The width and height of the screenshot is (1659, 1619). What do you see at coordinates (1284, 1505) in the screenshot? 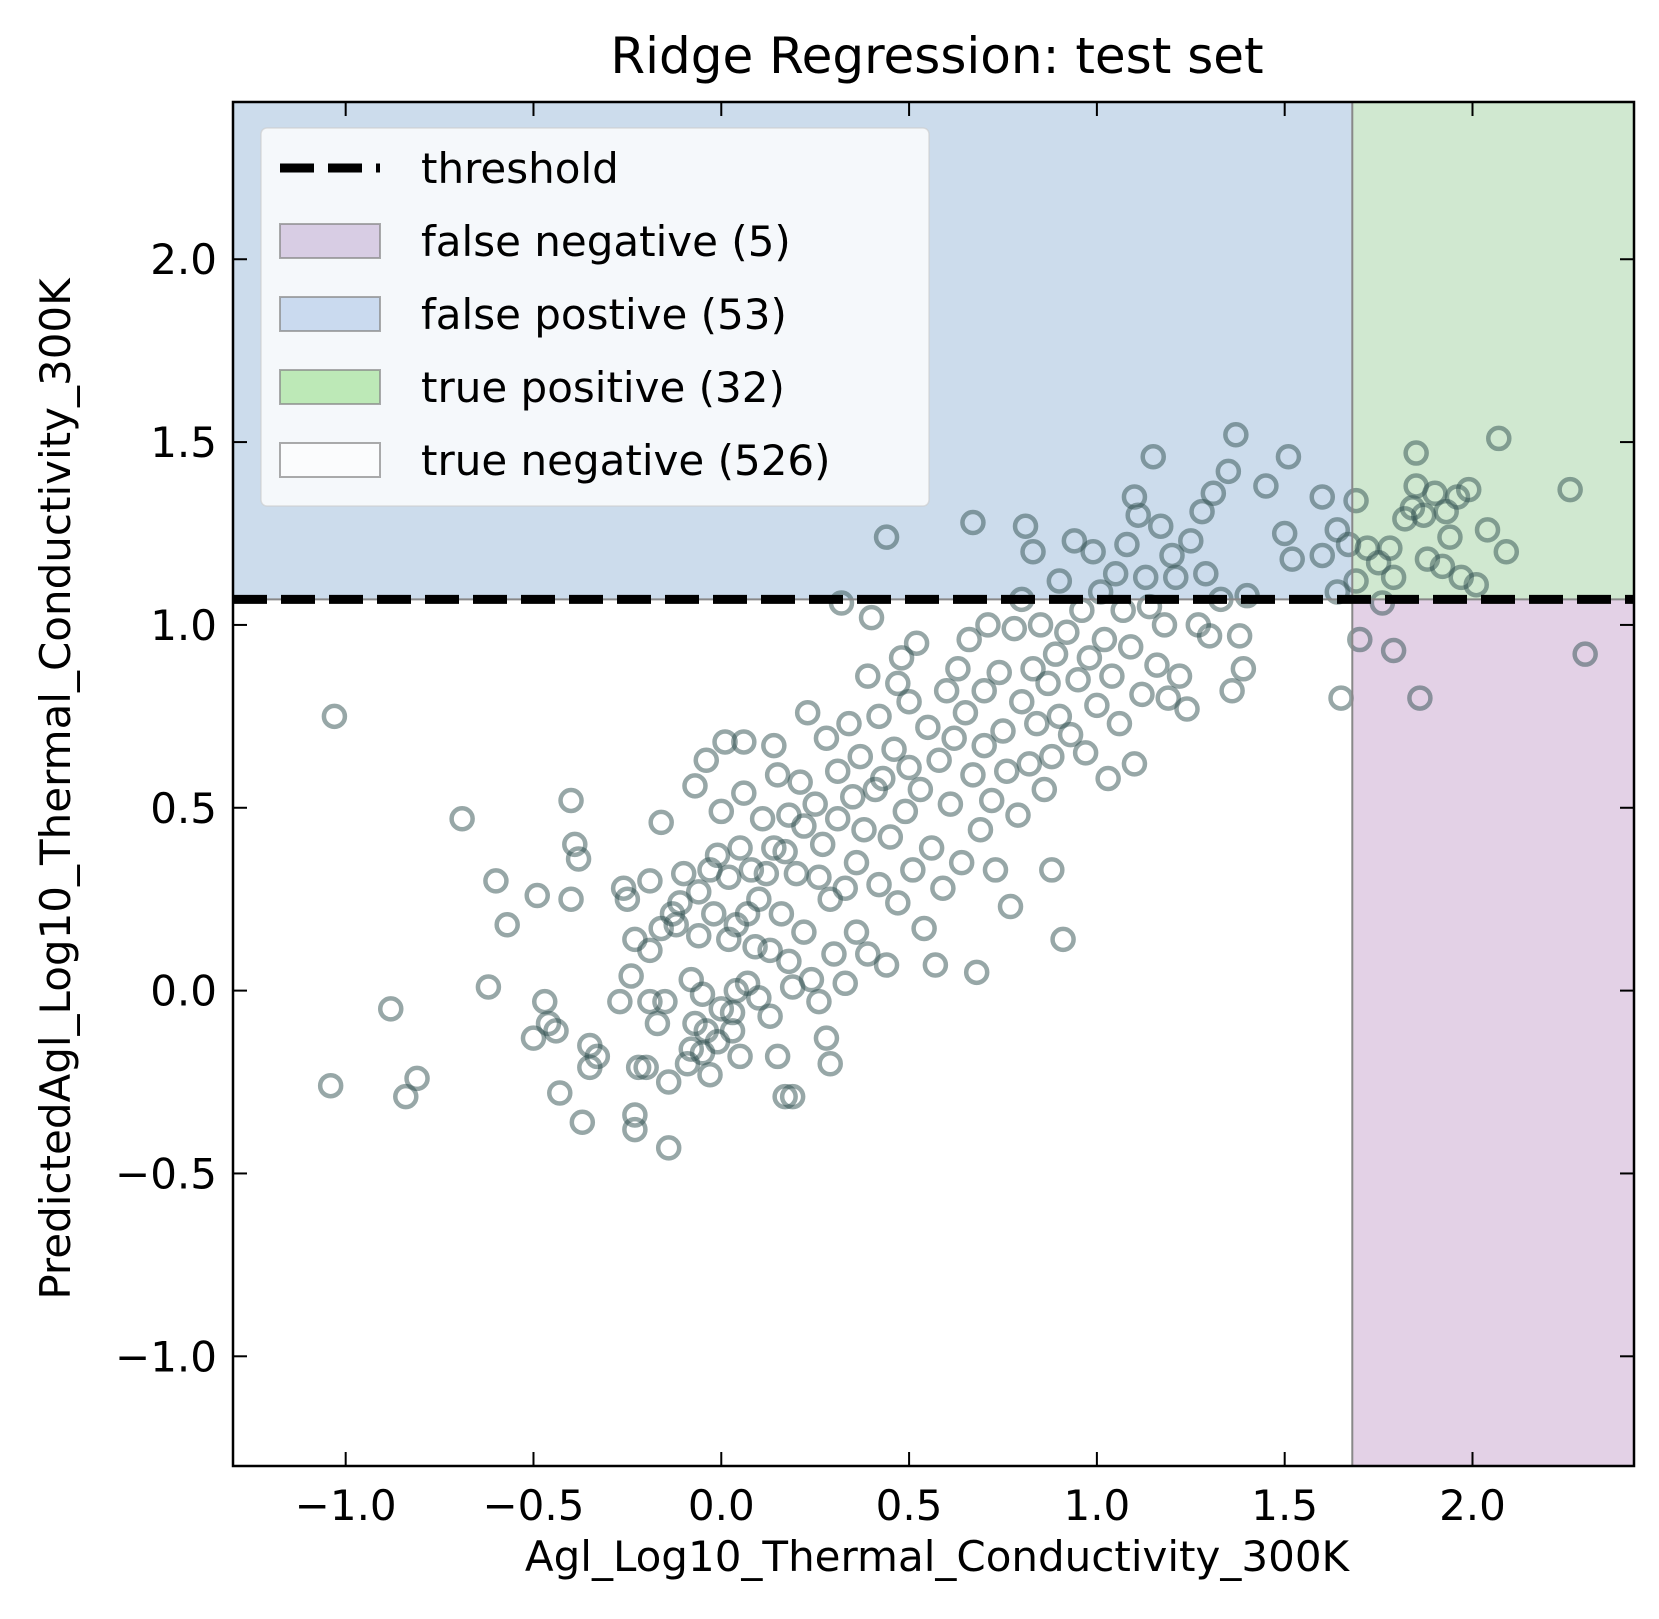
I see `x-tick-label: 1.5` at bounding box center [1284, 1505].